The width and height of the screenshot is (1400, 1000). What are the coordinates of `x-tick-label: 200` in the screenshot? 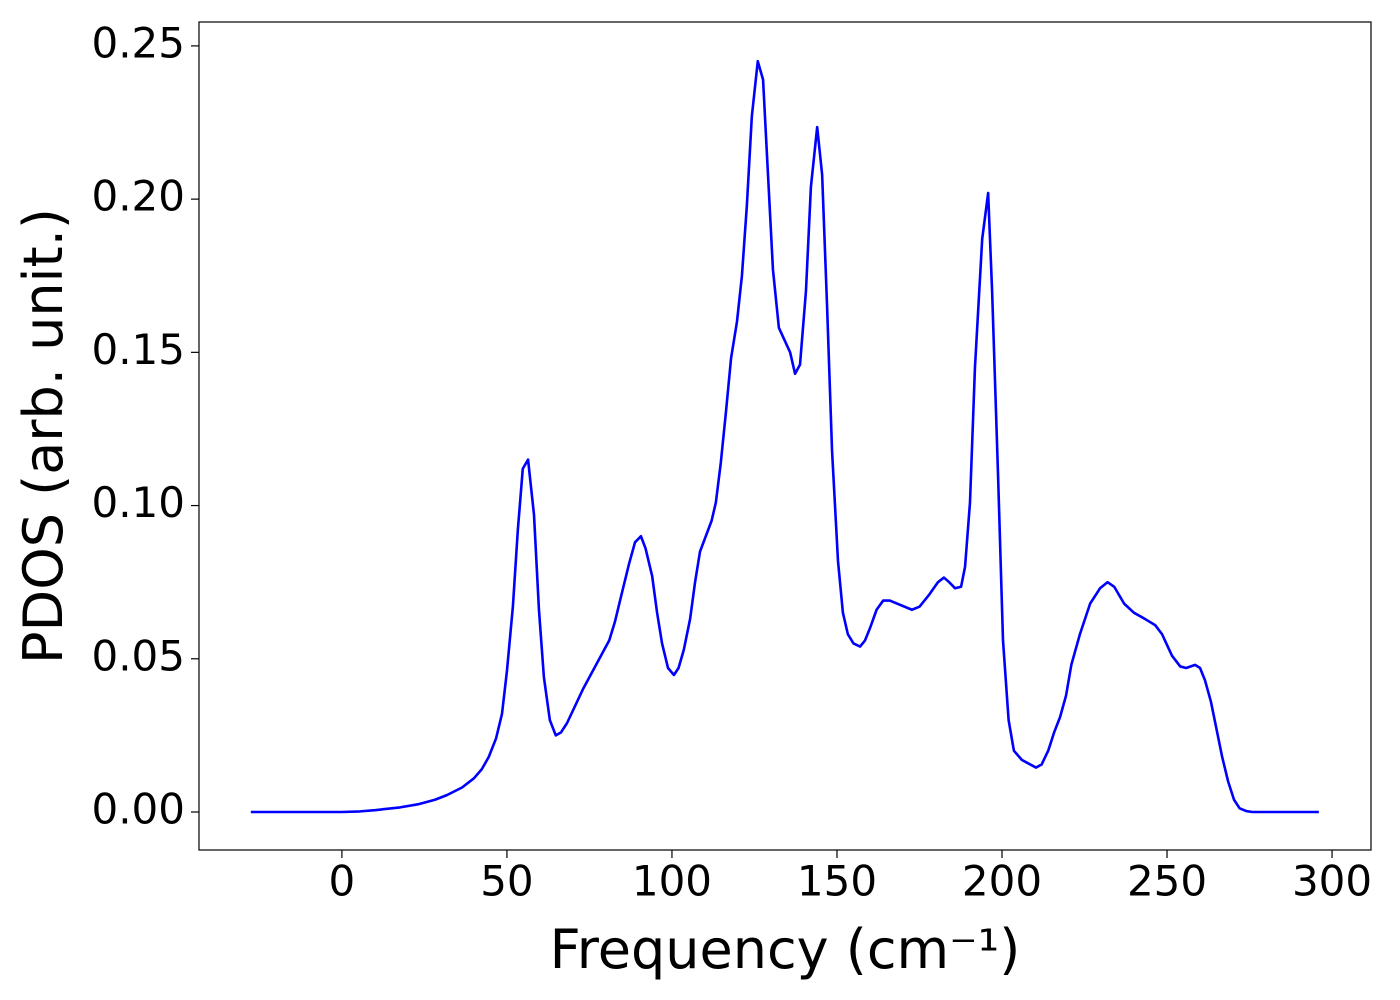 It's located at (1002, 881).